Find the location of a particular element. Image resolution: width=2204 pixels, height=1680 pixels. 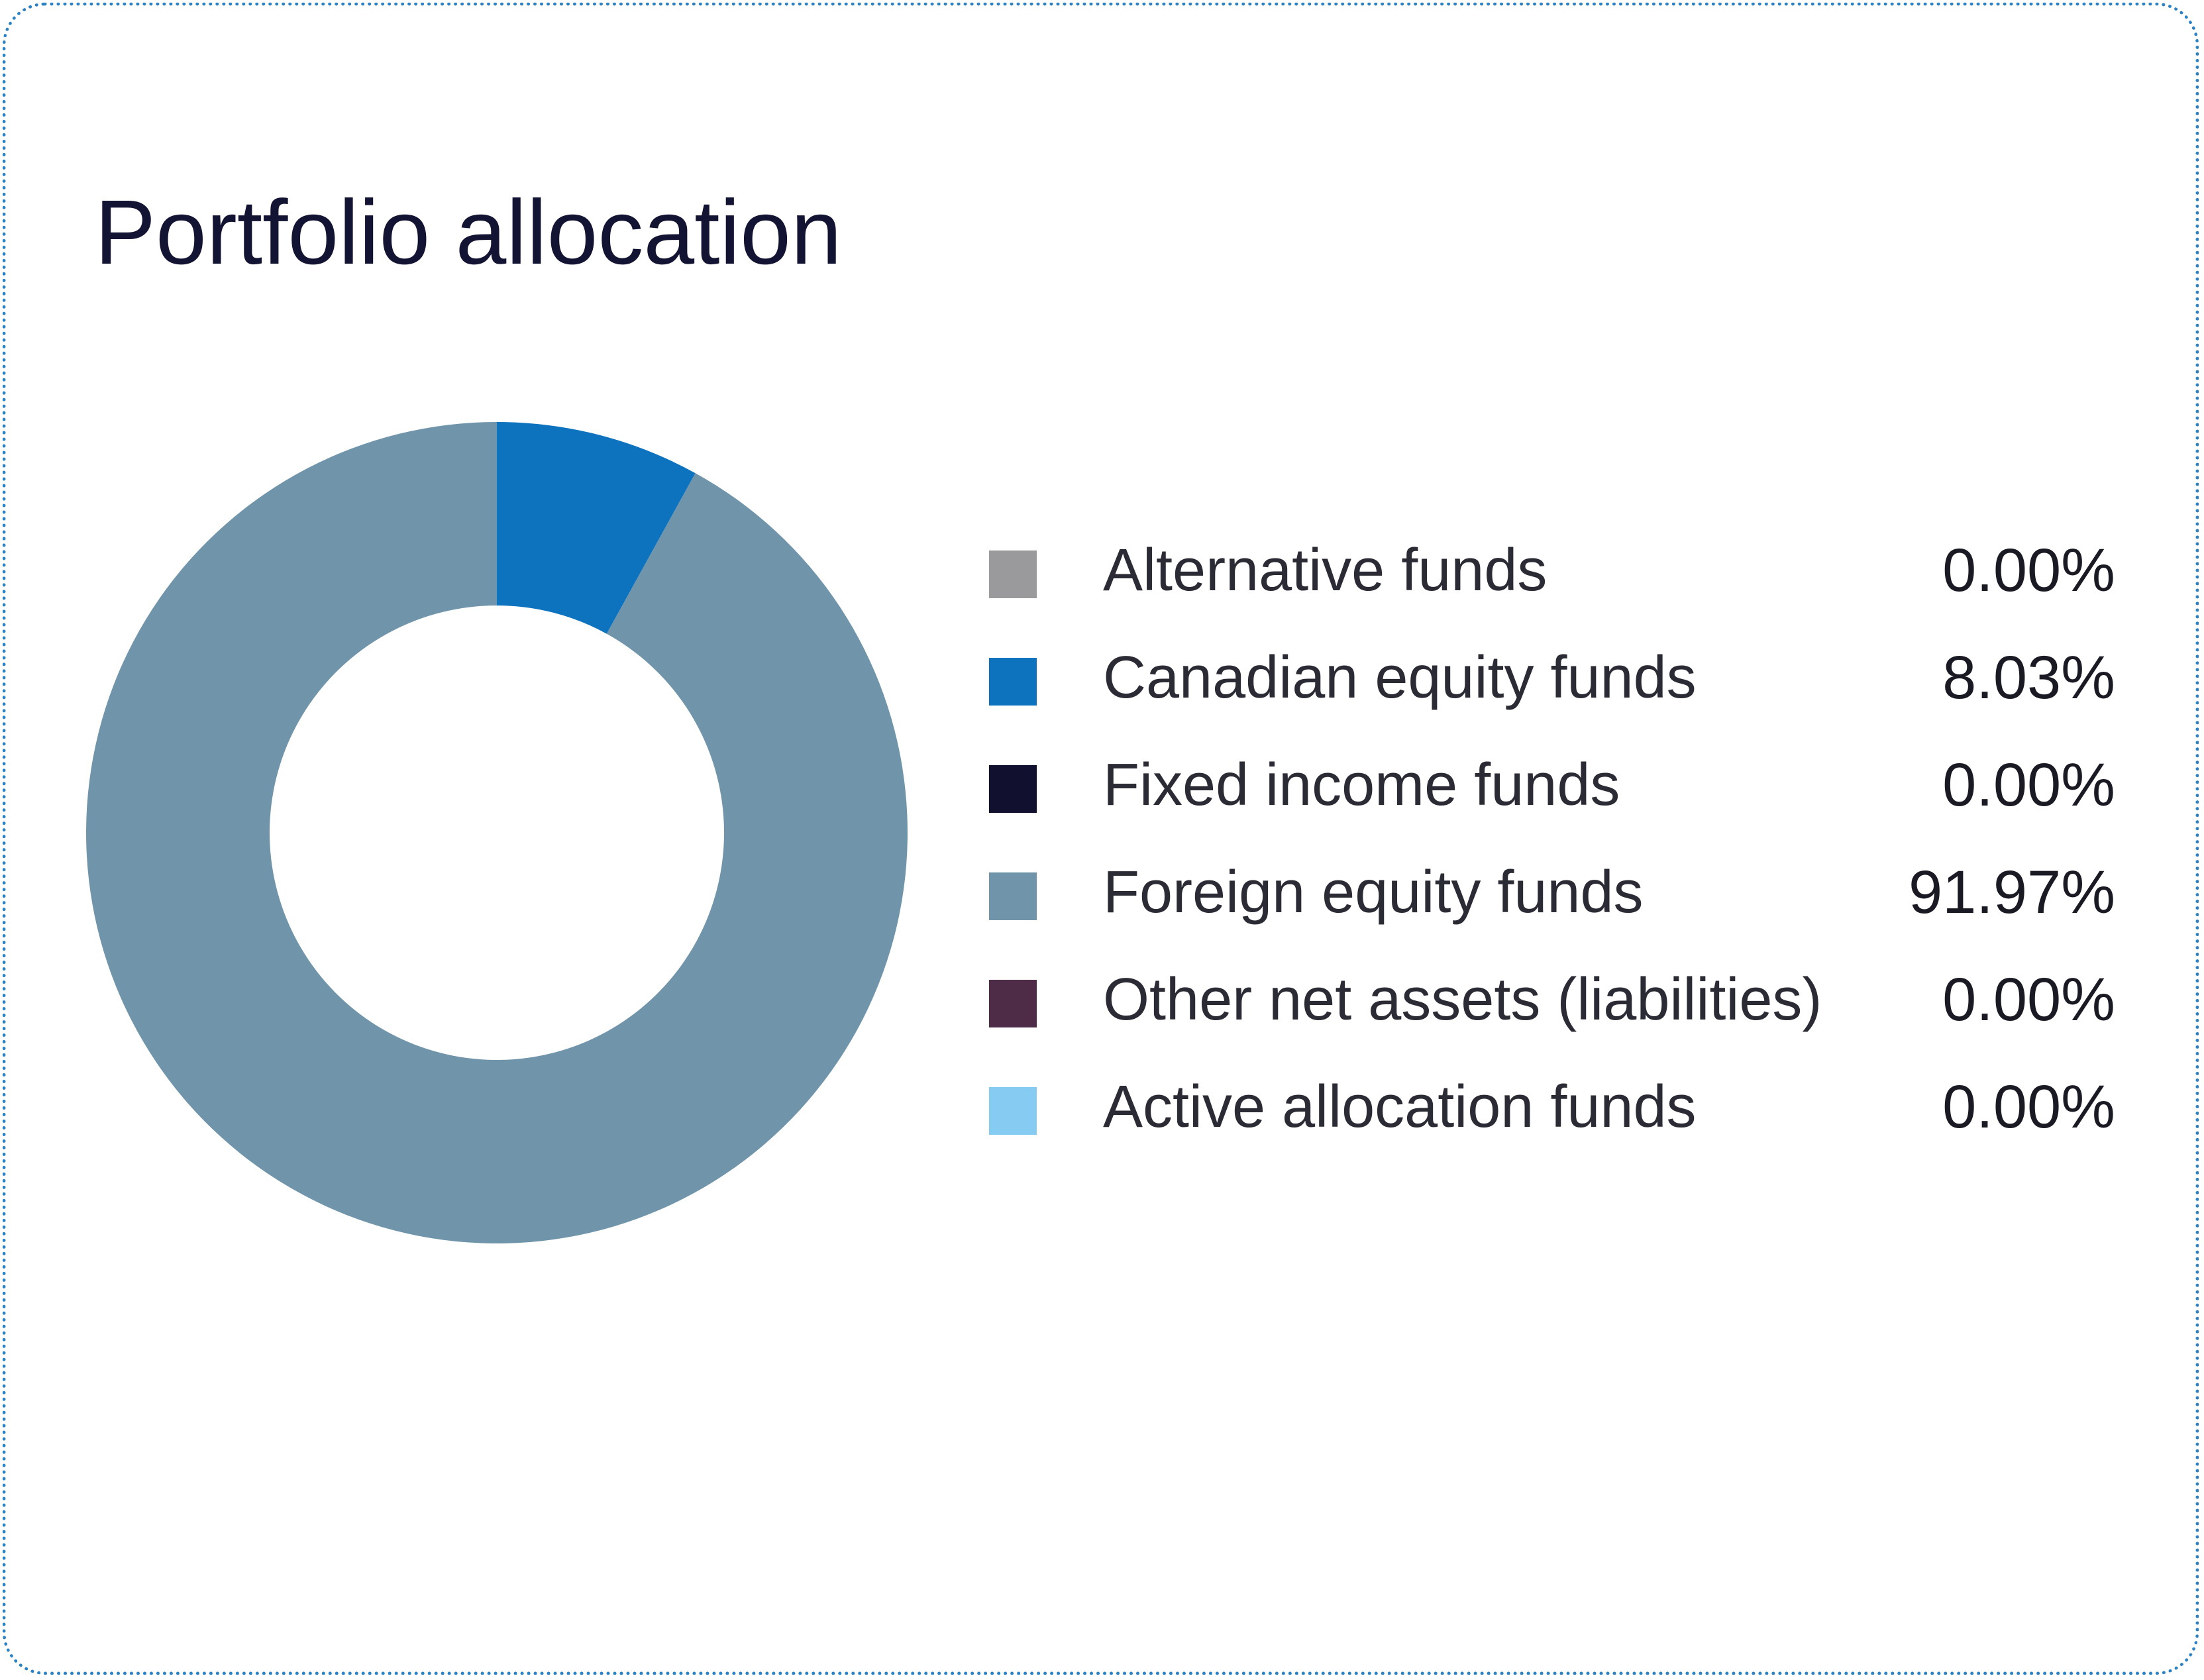

legend-item-fixed-income-funds: Fixed income funds 0.00% is located at coordinates (1552, 795).